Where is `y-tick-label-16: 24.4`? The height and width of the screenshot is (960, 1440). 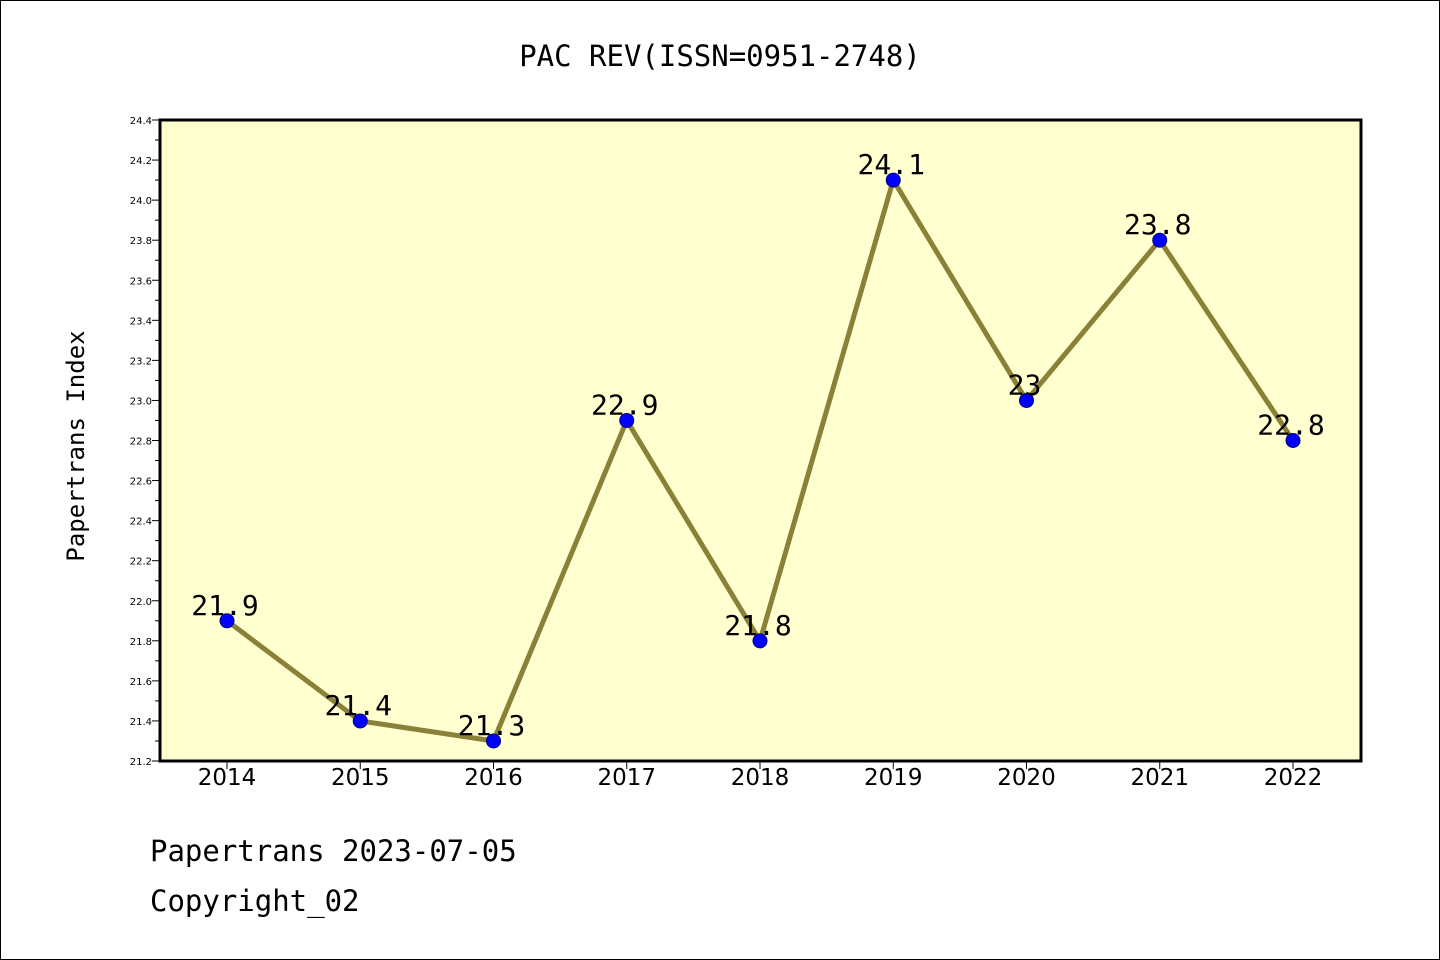
y-tick-label-16: 24.4 is located at coordinates (141, 121).